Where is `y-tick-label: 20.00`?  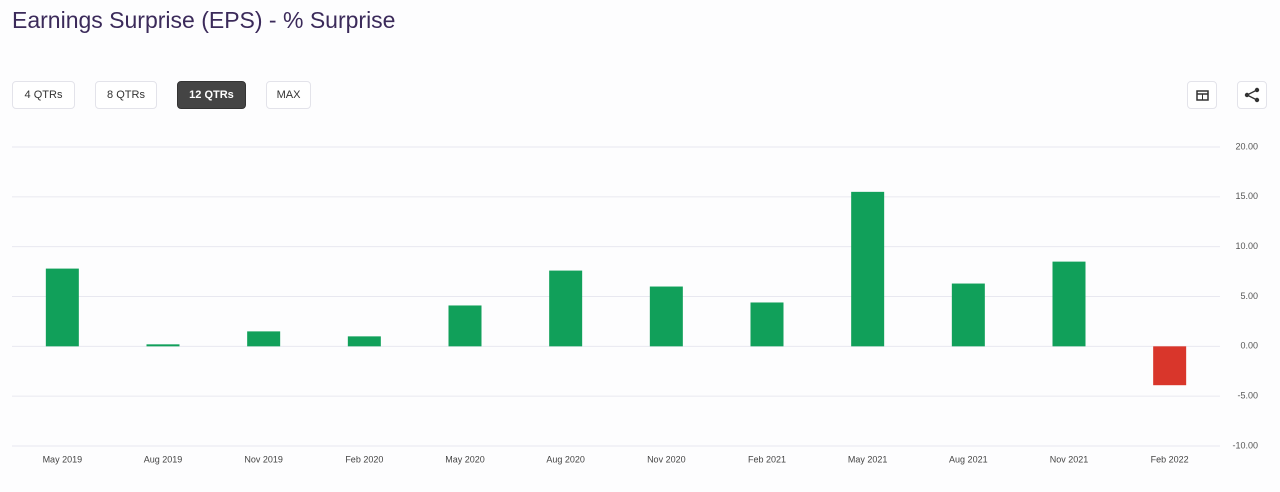 y-tick-label: 20.00 is located at coordinates (1246, 146).